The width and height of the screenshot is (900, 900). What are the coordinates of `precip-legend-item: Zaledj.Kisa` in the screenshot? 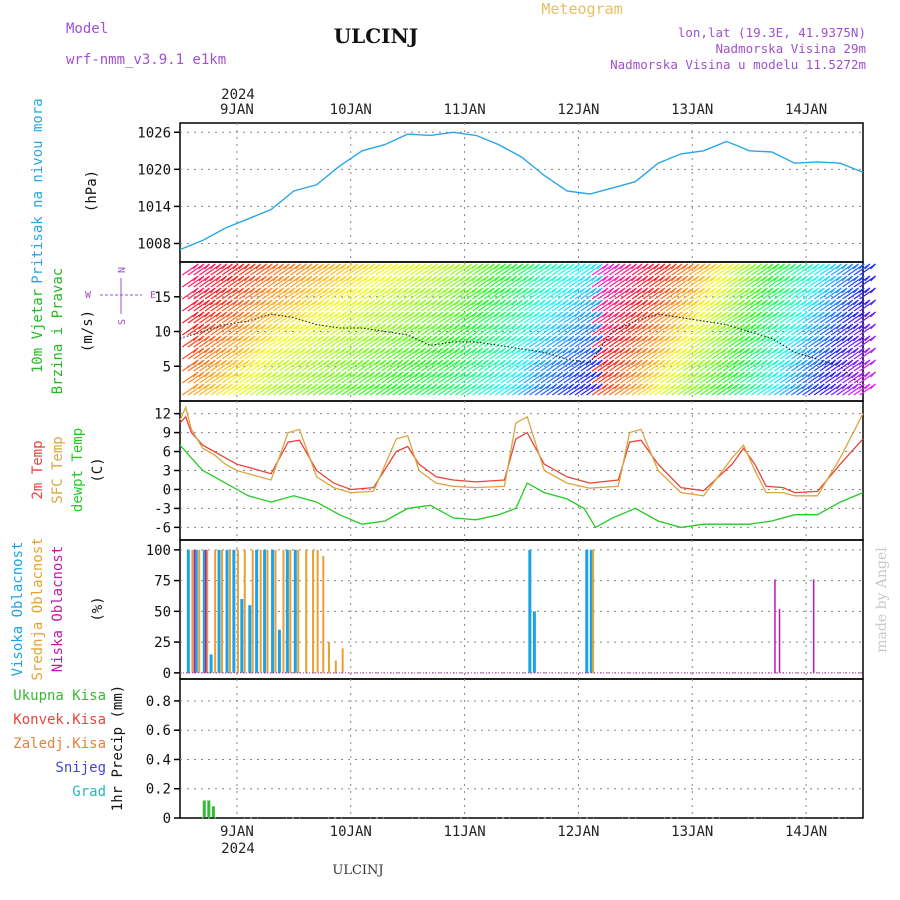 It's located at (59, 744).